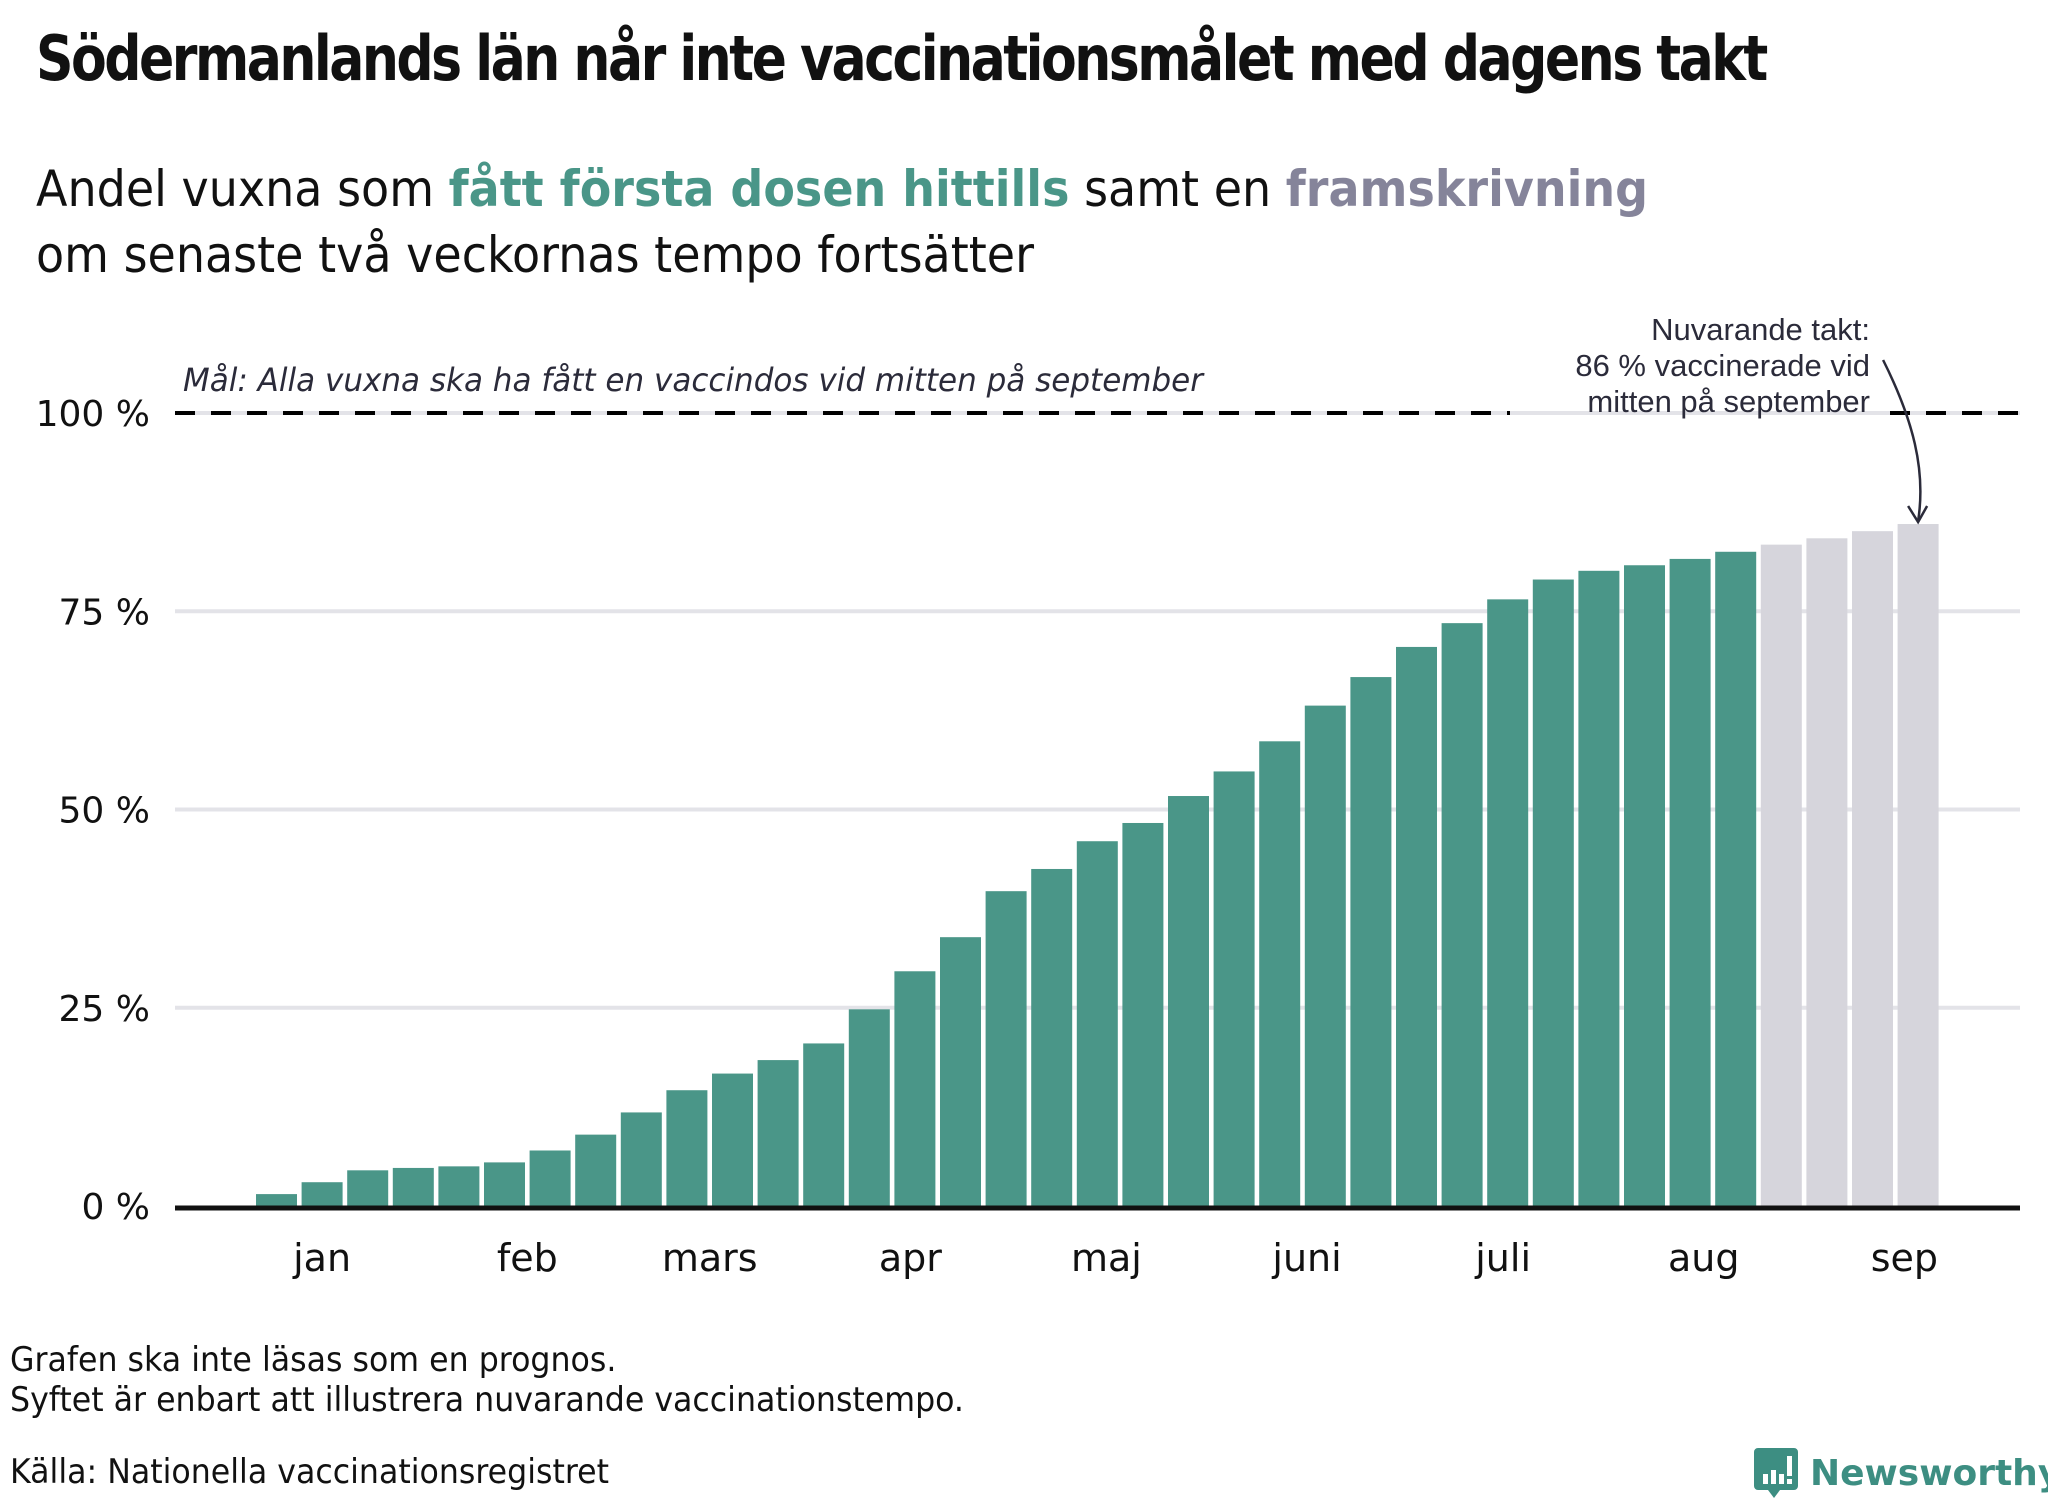 The image size is (2048, 1500). I want to click on annotation-text-line: Nuvarande takt:, so click(1760, 329).